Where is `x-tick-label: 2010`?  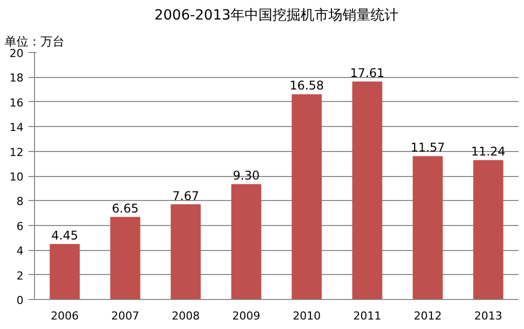 x-tick-label: 2010 is located at coordinates (306, 316).